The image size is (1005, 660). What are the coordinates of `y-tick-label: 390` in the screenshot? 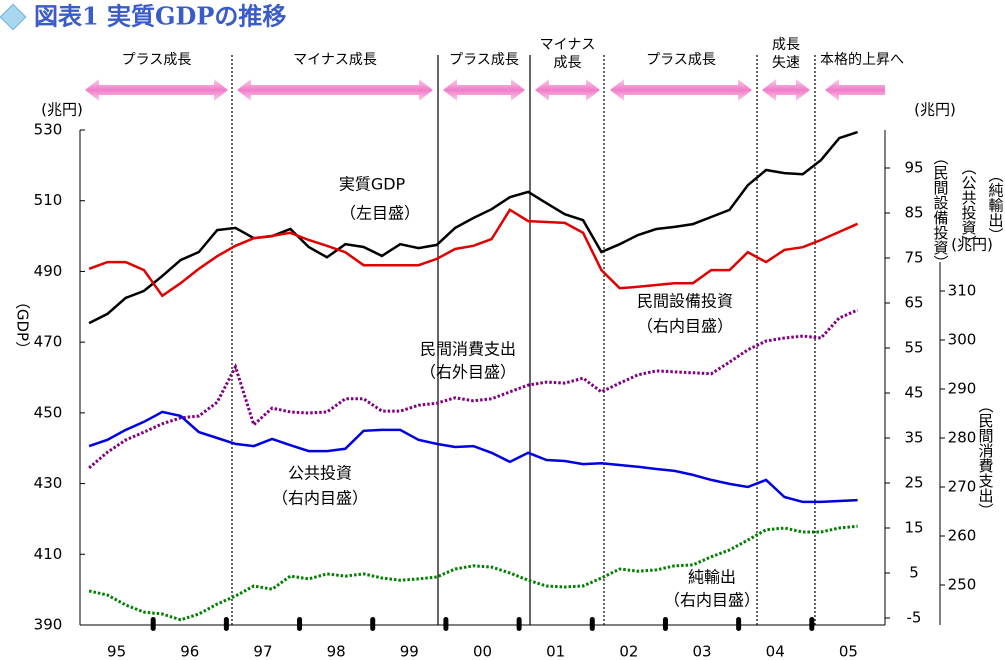 It's located at (48, 625).